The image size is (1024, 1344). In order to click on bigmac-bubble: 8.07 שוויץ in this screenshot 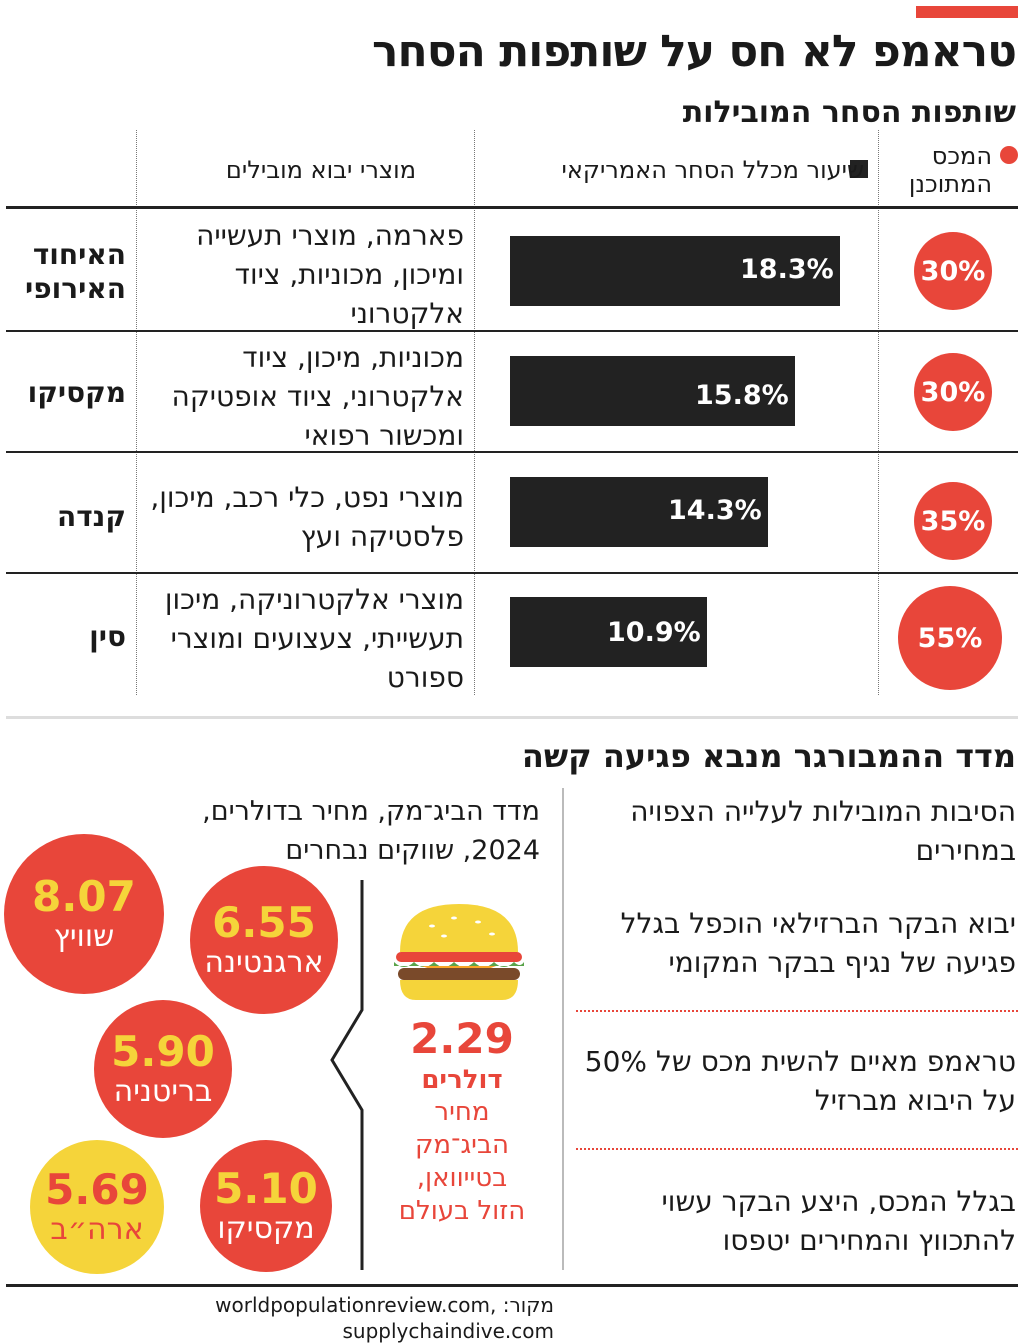, I will do `click(84, 914)`.